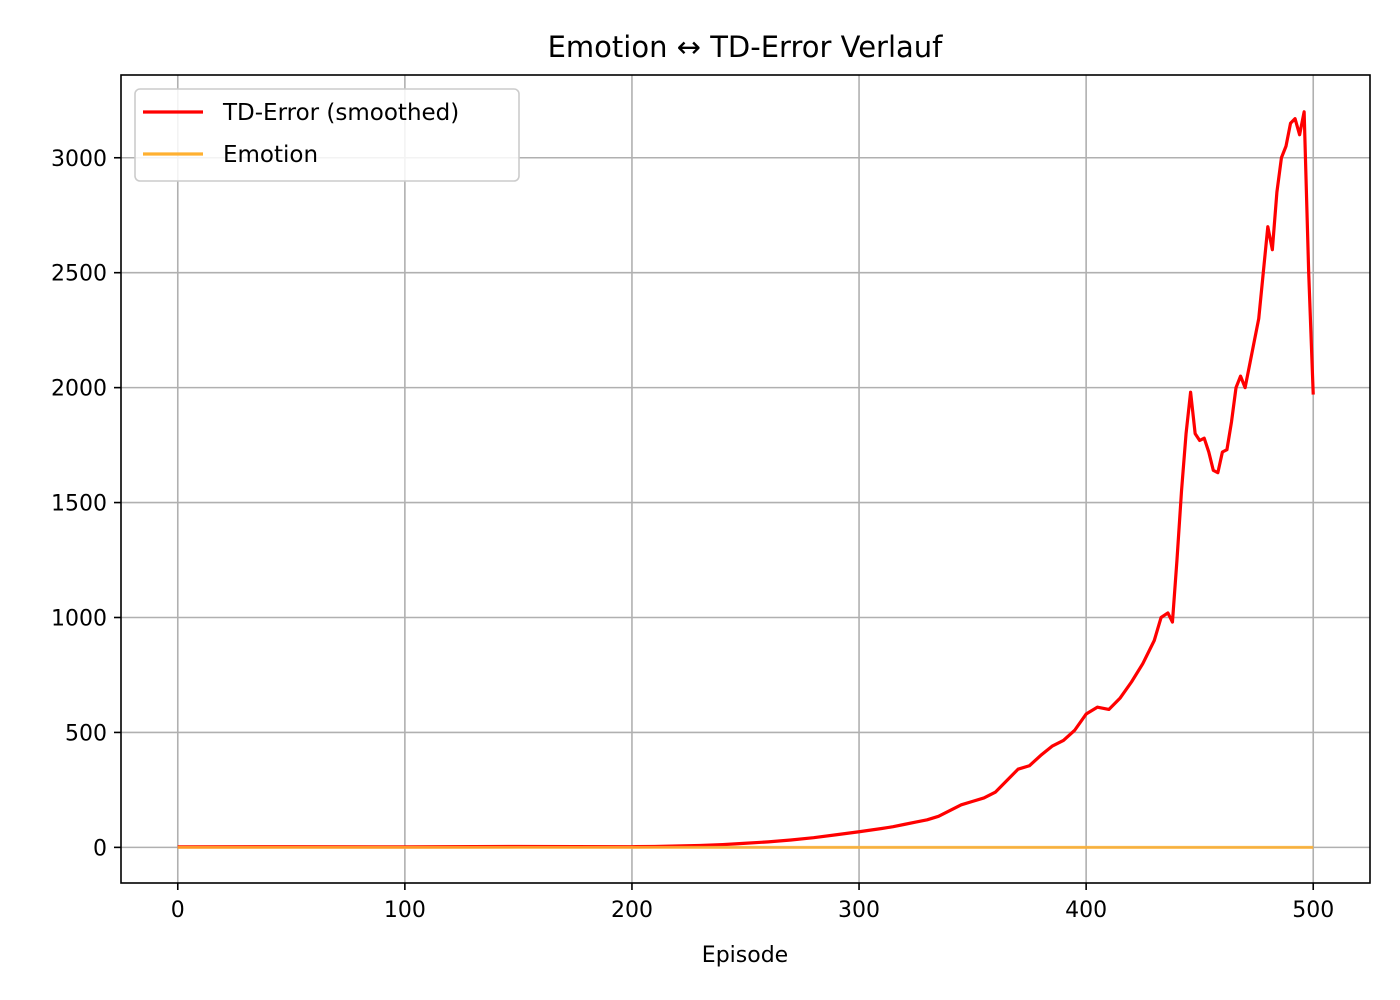  What do you see at coordinates (86, 733) in the screenshot?
I see `y-tick-label: 500` at bounding box center [86, 733].